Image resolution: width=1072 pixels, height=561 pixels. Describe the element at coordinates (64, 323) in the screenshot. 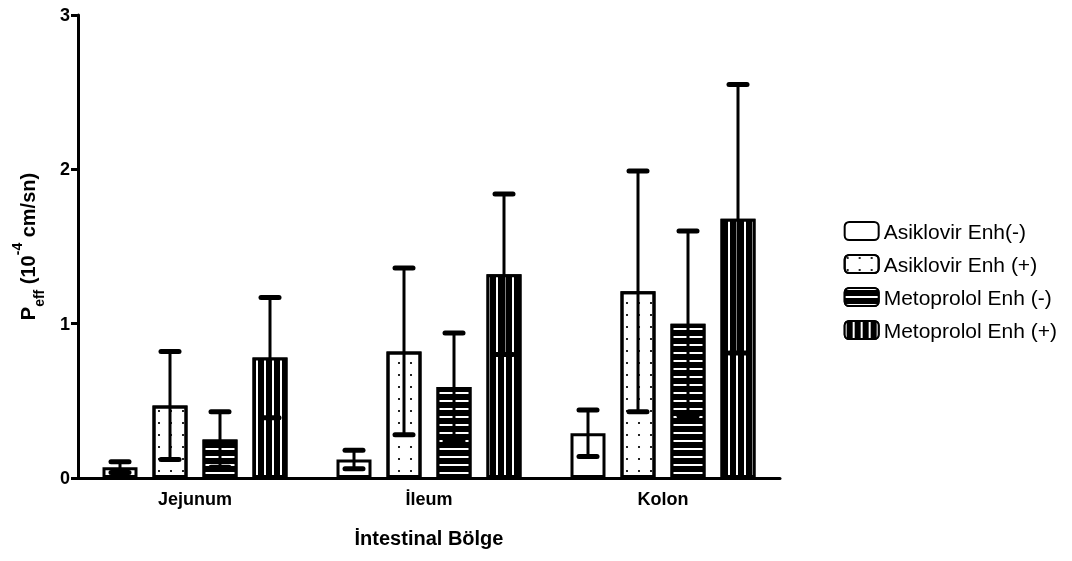

I see `y-tick-label: 1` at that location.